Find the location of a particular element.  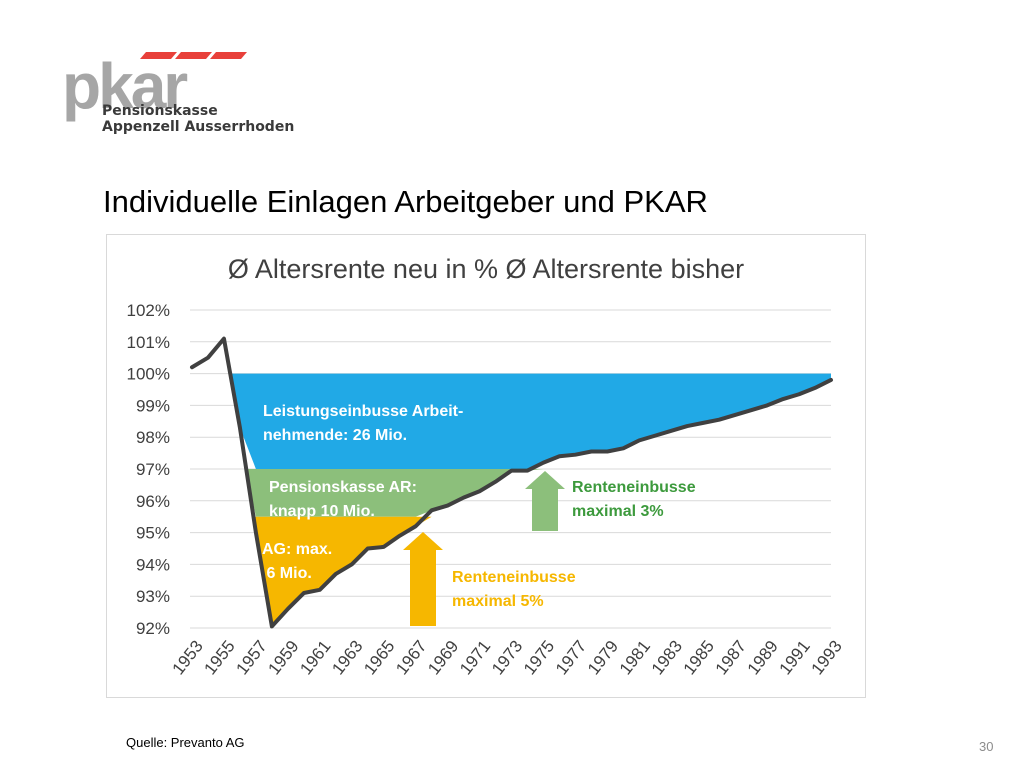

x-tick-label: 1975 is located at coordinates (539, 658).